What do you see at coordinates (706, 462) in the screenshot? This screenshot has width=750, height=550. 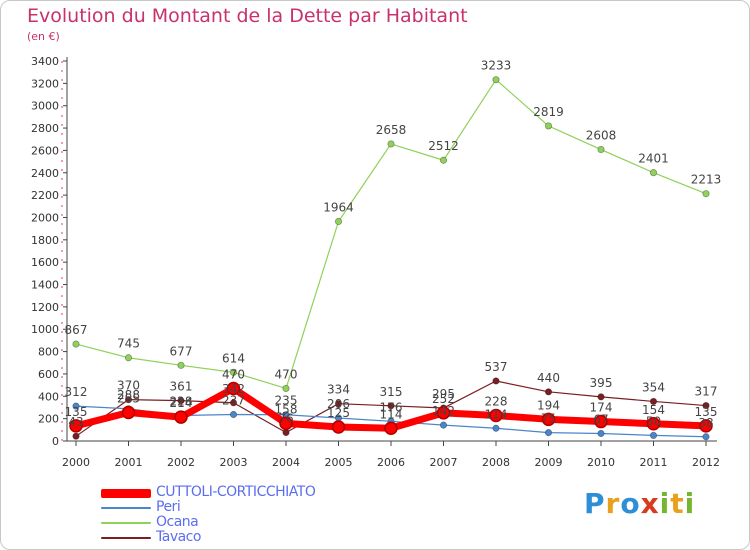 I see `x-tick-label: 2012` at bounding box center [706, 462].